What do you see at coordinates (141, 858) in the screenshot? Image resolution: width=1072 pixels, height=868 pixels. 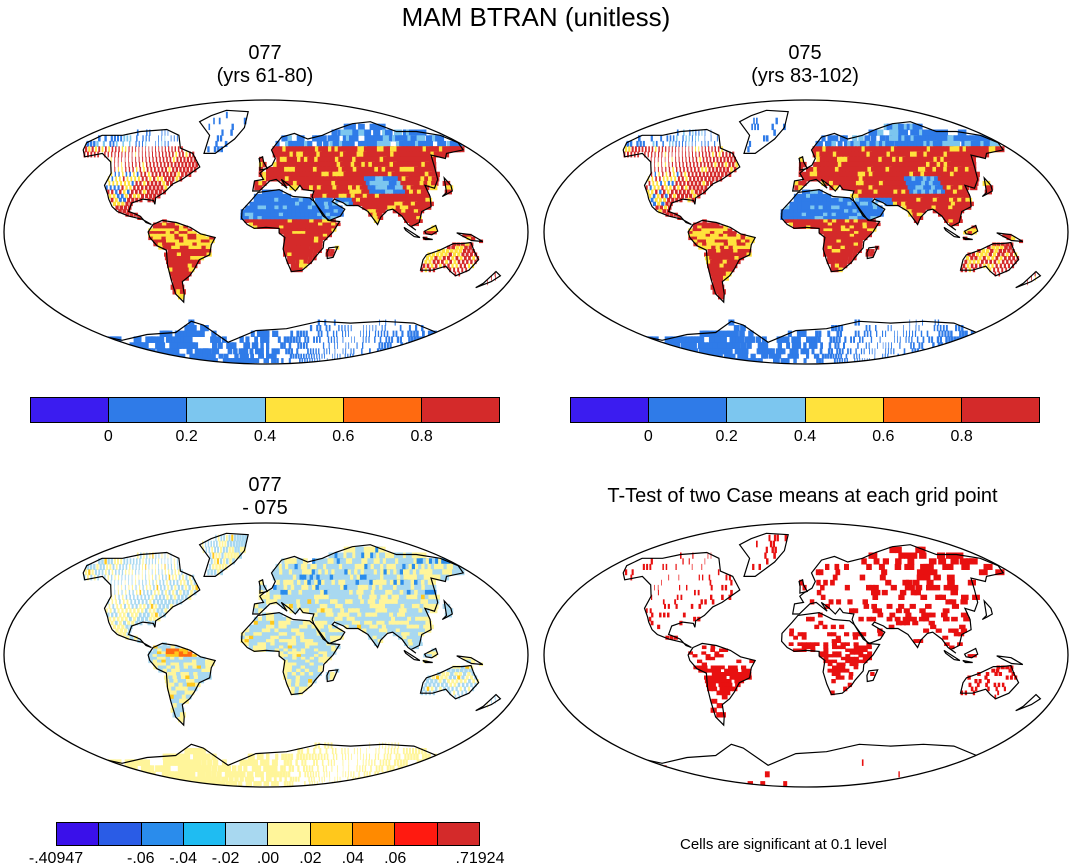 I see `colorbar-tick-label: -.06` at bounding box center [141, 858].